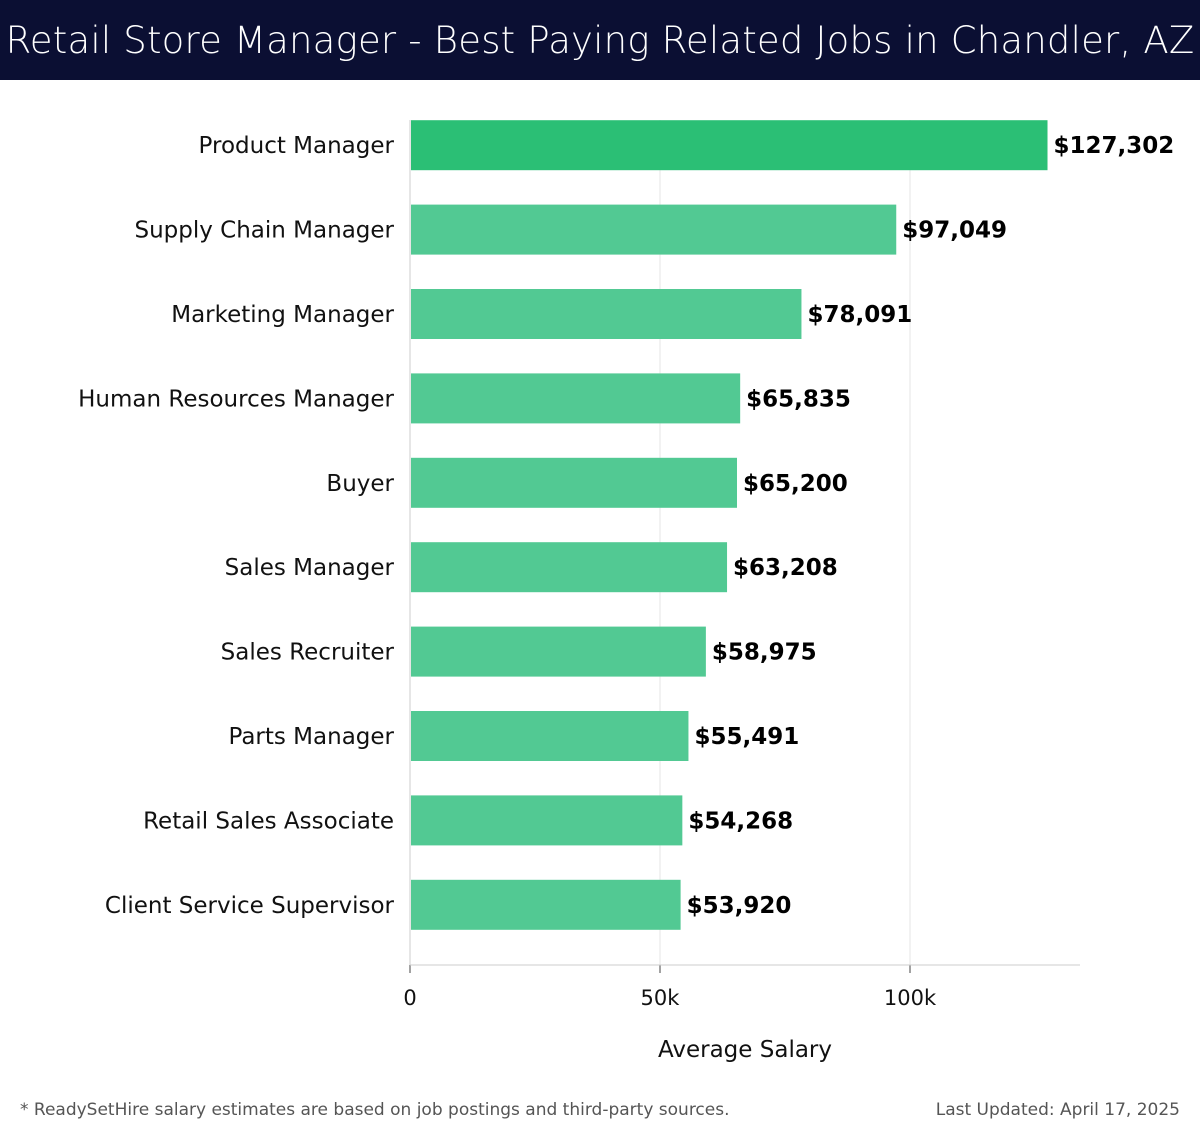  Describe the element at coordinates (739, 906) in the screenshot. I see `value-label: $53,920` at that location.